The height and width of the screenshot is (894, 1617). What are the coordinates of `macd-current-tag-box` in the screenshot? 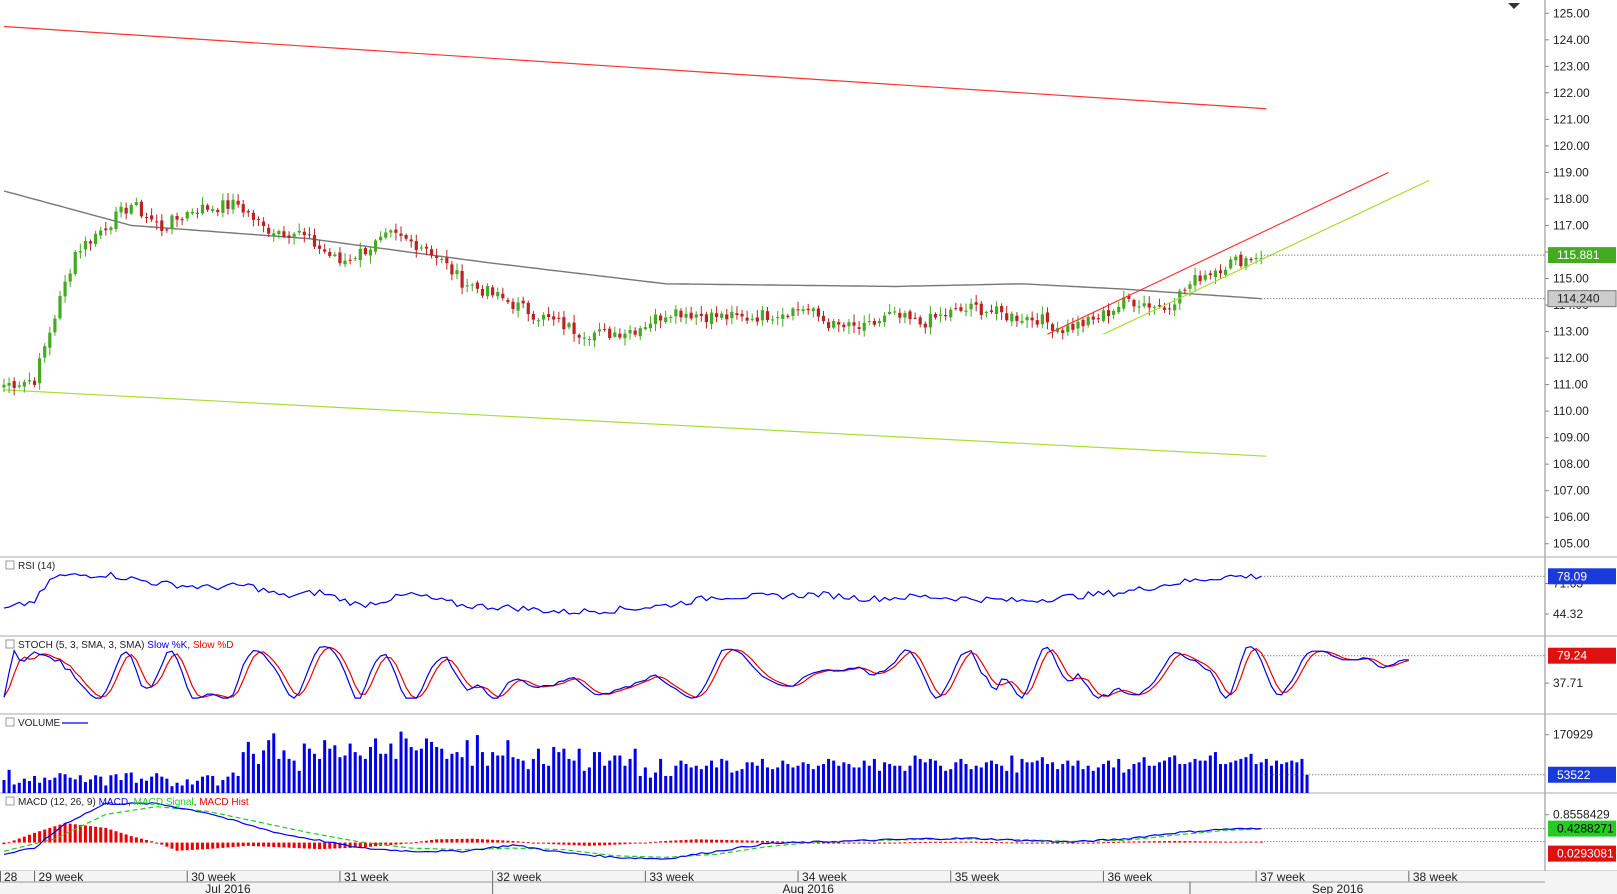 It's located at (1582, 828).